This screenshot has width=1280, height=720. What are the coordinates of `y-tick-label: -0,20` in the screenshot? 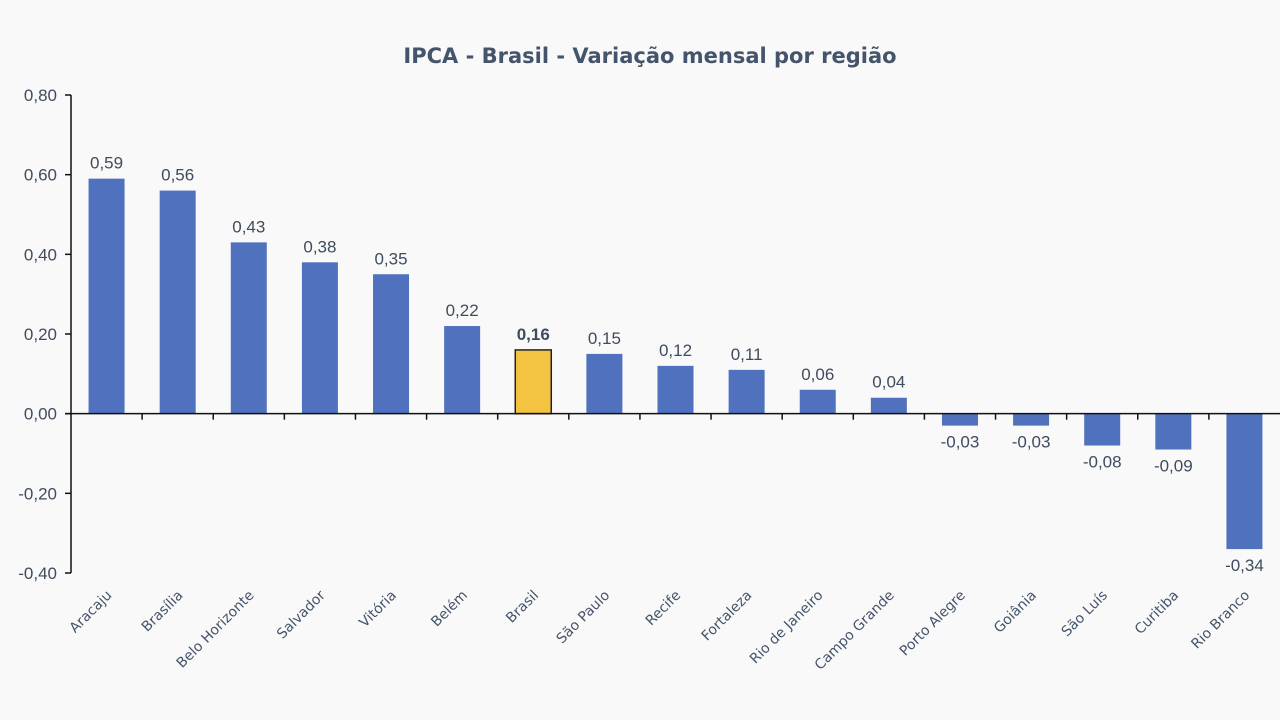 It's located at (37, 493).